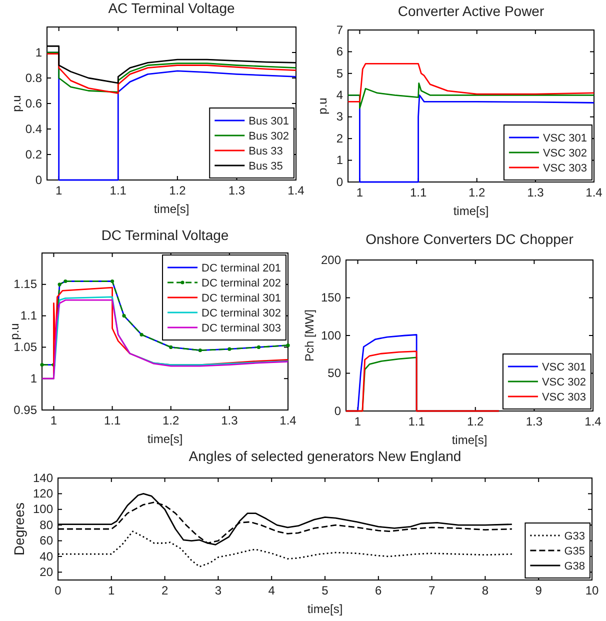  Describe the element at coordinates (574, 551) in the screenshot. I see `legend-label: G35` at that location.